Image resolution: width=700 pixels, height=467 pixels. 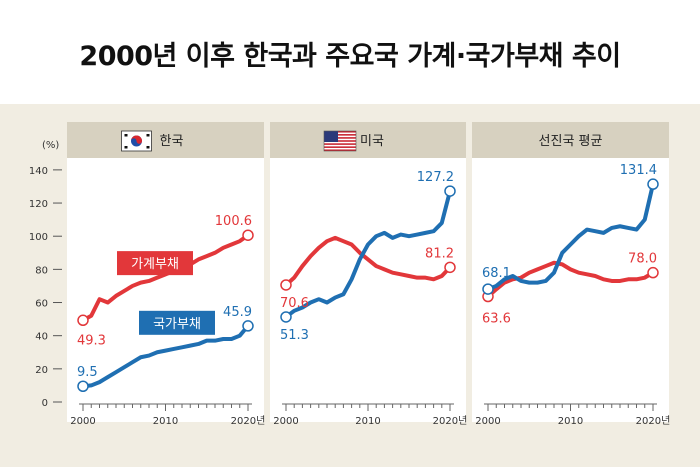 What do you see at coordinates (642, 259) in the screenshot?
I see `data-label: 78.0` at bounding box center [642, 259].